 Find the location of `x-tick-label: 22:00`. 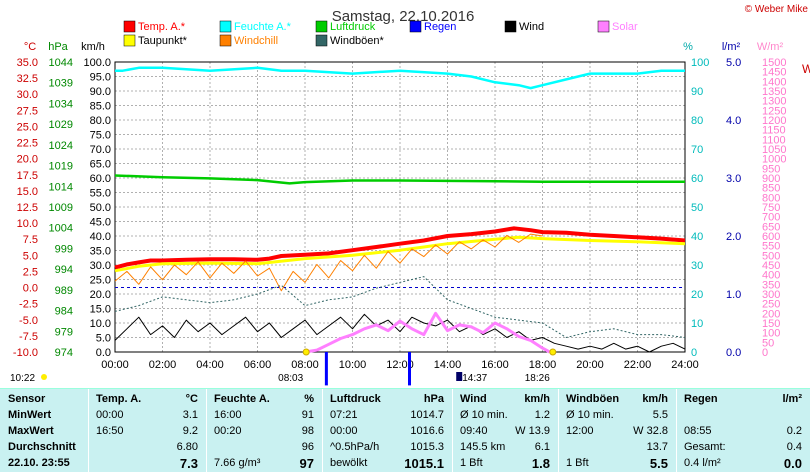

x-tick-label: 22:00 is located at coordinates (638, 365).